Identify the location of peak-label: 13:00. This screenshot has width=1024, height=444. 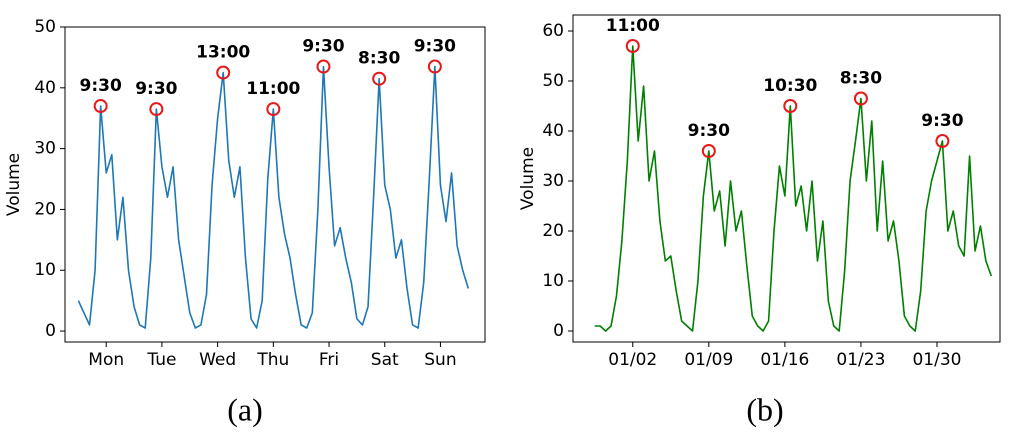
(223, 53).